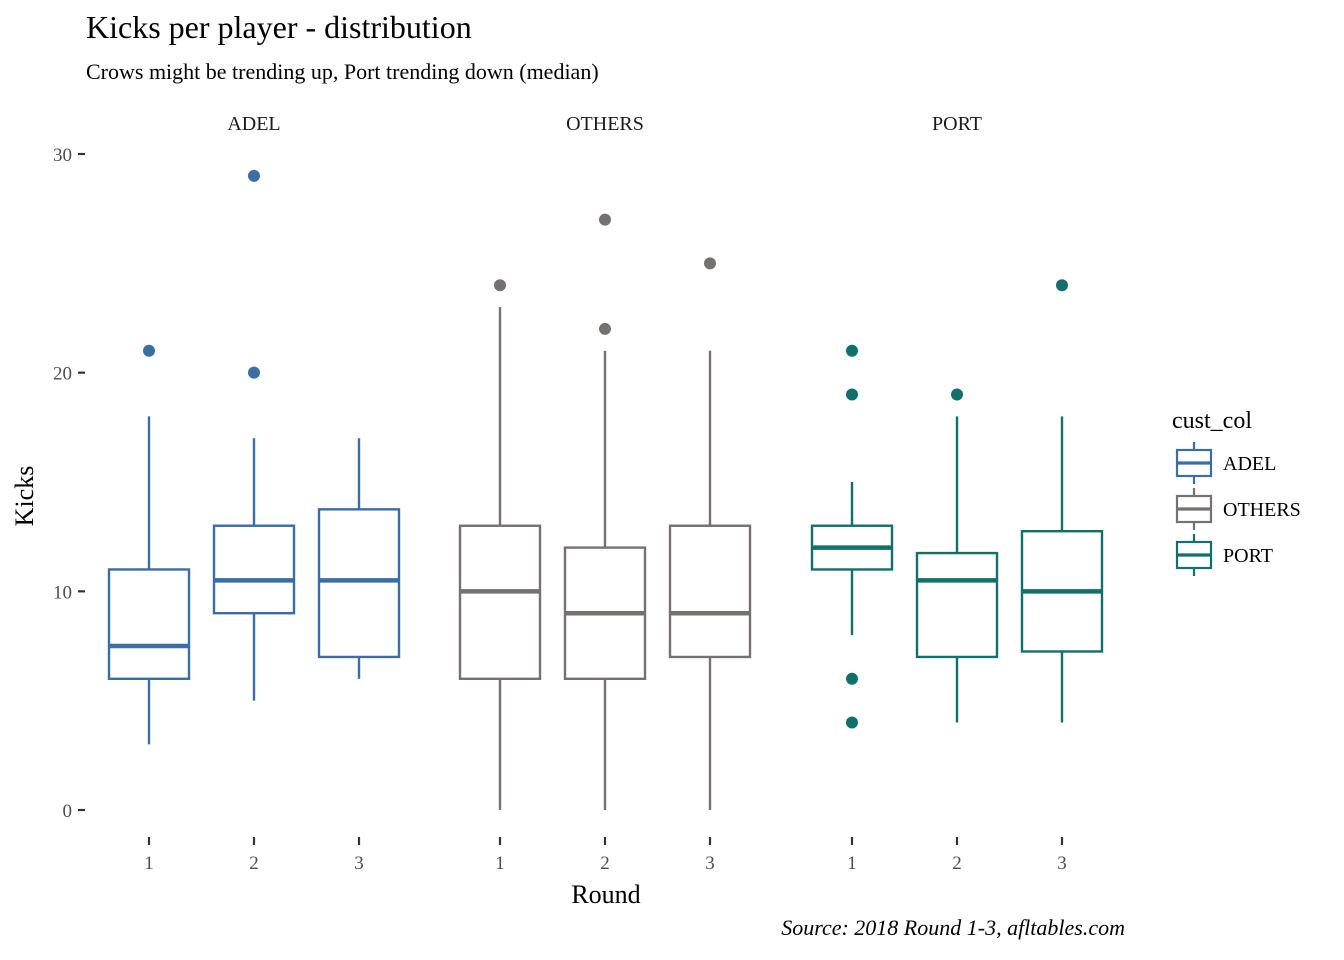  I want to click on chart-title: Kicks per player - distribution, so click(279, 27).